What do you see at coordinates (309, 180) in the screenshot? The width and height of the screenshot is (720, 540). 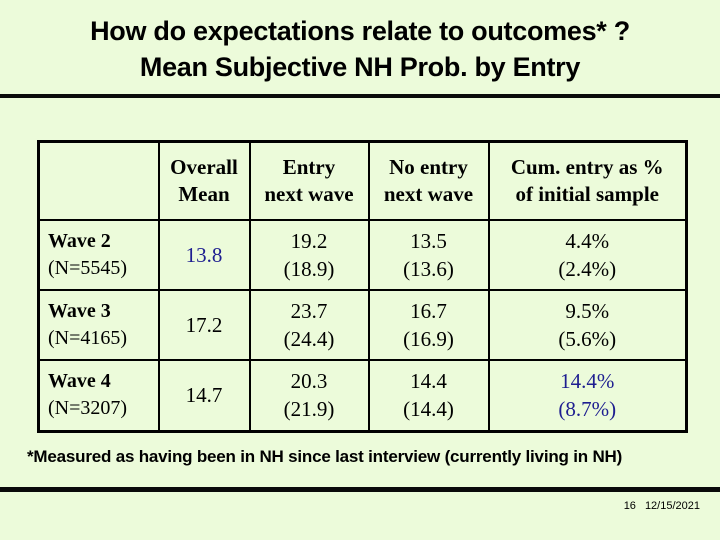 I see `header-cell-entry-next-wave: Entry next wave` at bounding box center [309, 180].